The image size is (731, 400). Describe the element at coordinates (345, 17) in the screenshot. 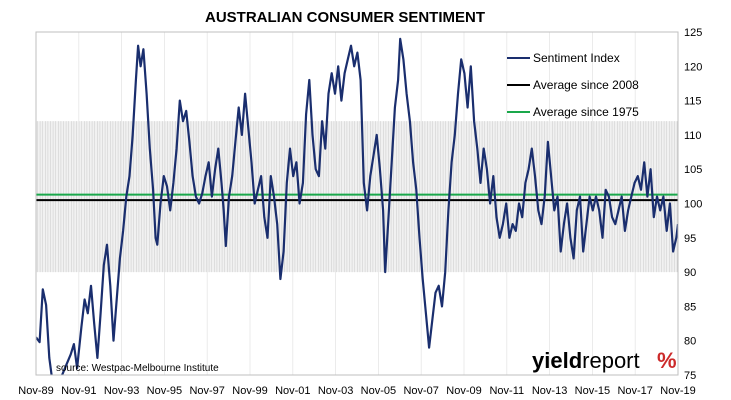

I see `chart-title: AUSTRALIAN CONSUMER SENTIMENT` at that location.